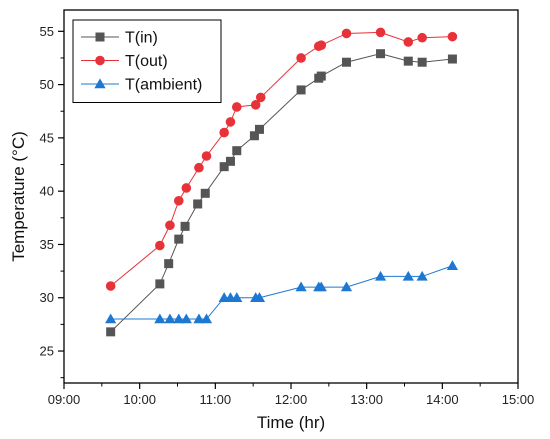 This screenshot has width=550, height=439. I want to click on legend-t-ambient-point, so click(100, 83).